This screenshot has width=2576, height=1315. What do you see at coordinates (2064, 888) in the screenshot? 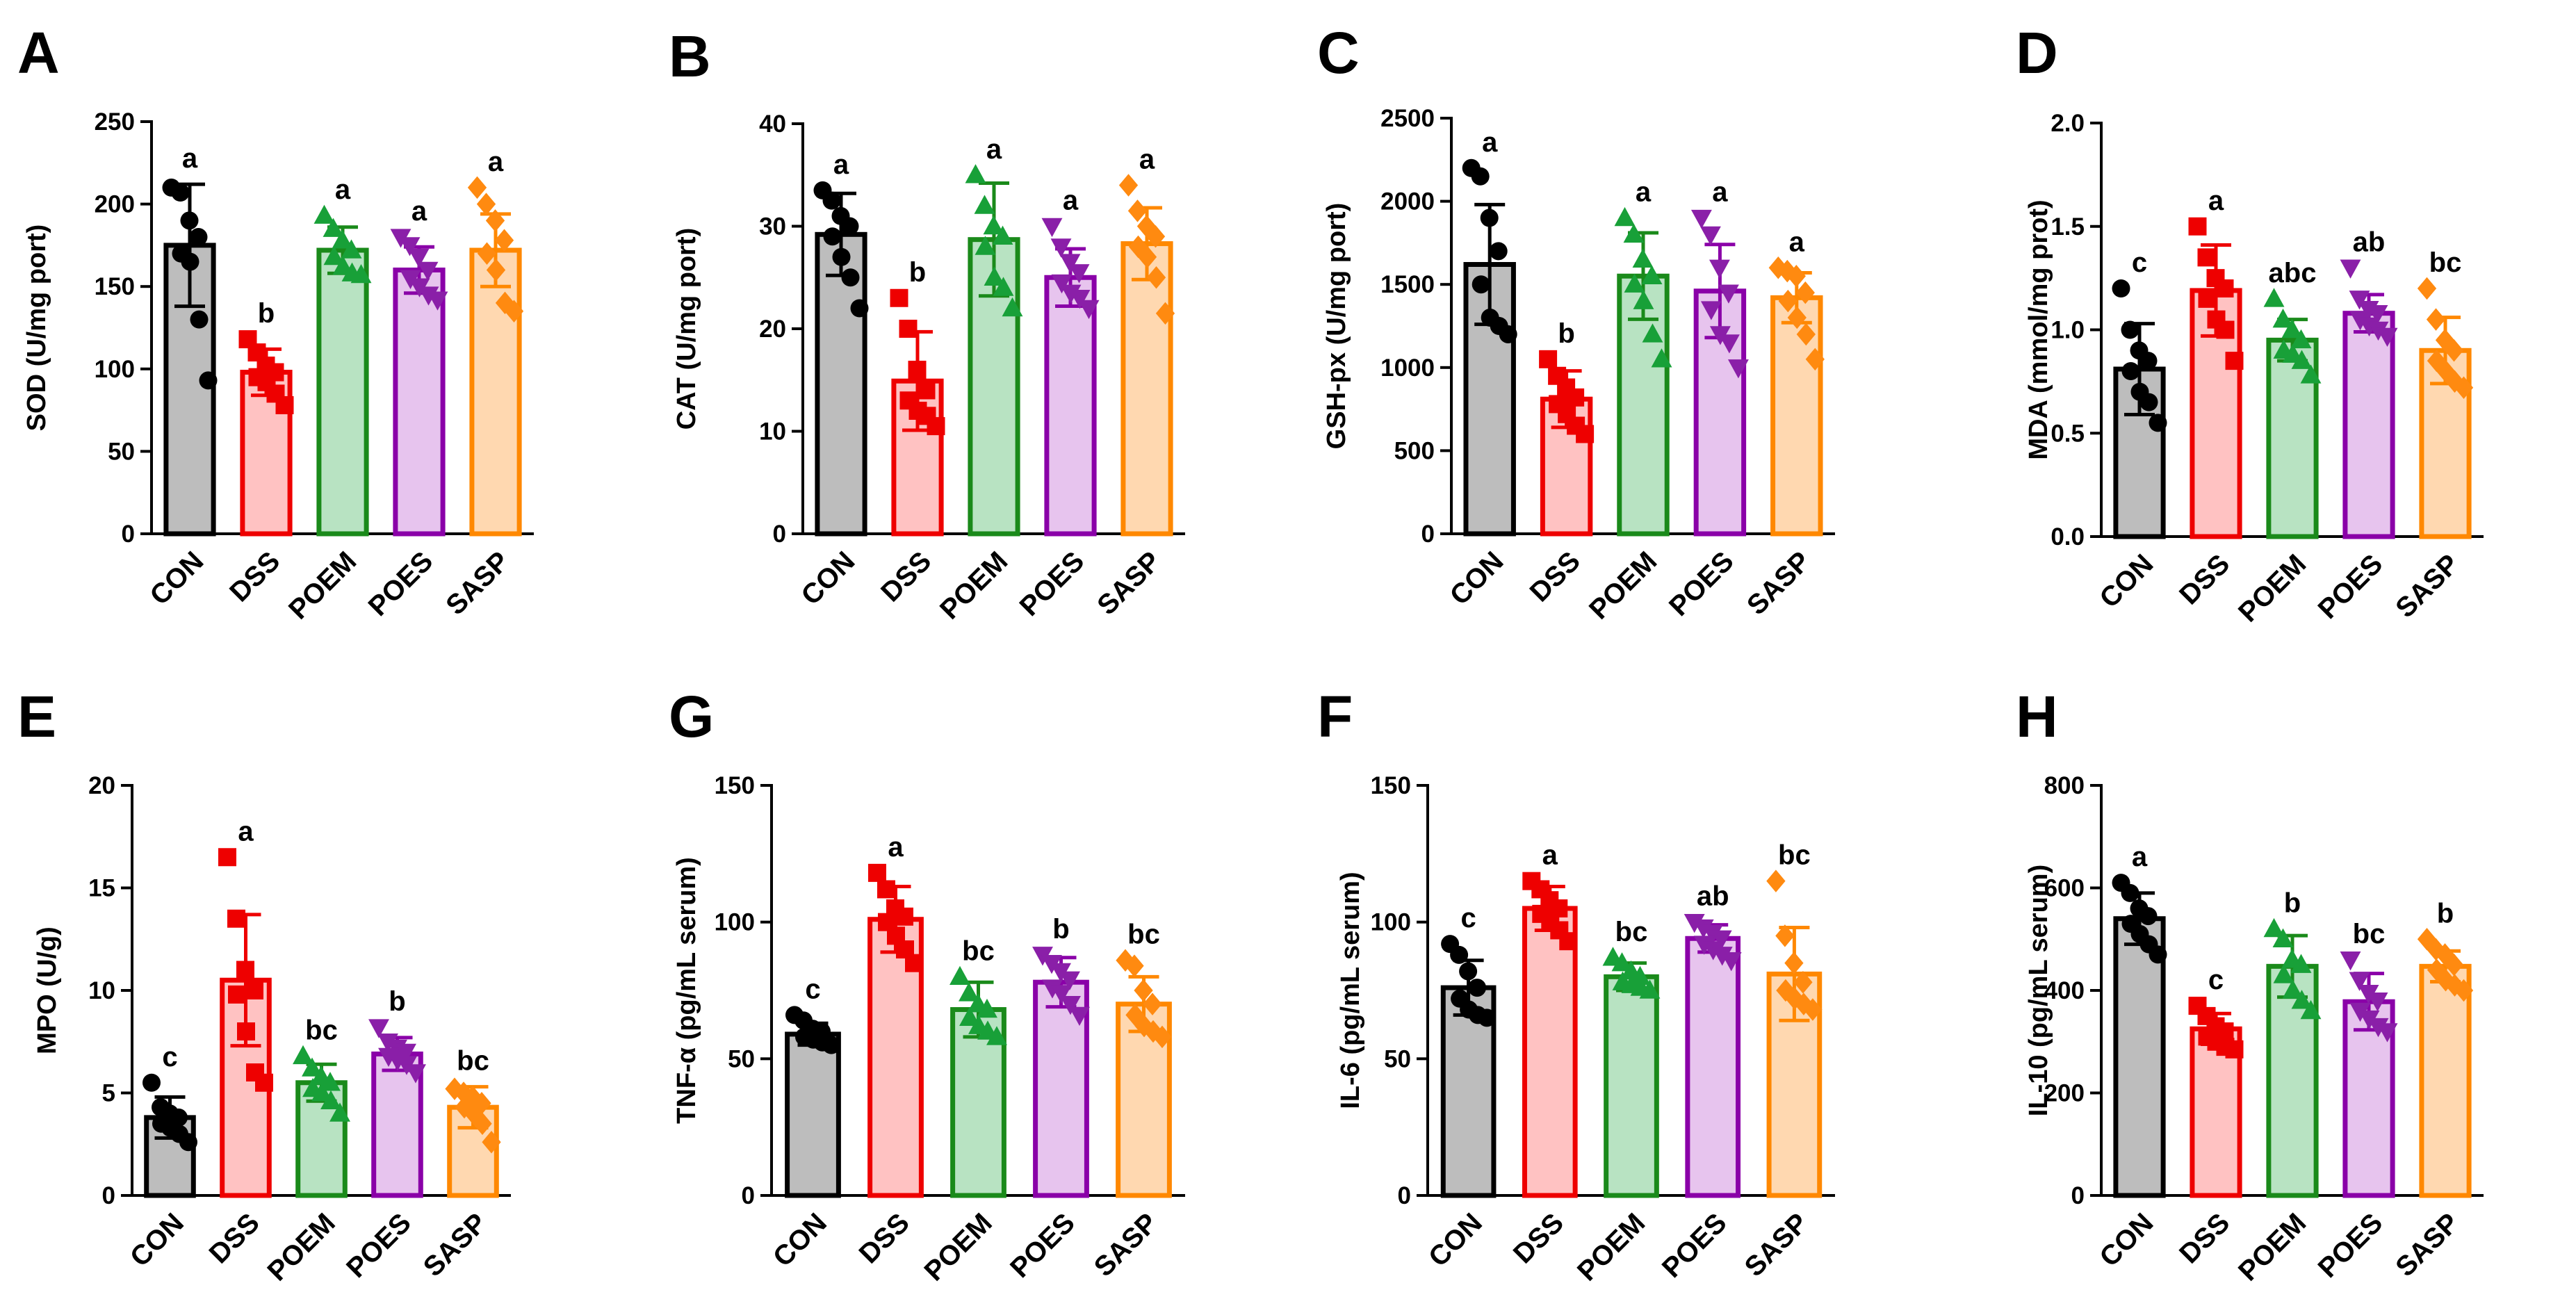
I see `y-tick-label: 600` at bounding box center [2064, 888].